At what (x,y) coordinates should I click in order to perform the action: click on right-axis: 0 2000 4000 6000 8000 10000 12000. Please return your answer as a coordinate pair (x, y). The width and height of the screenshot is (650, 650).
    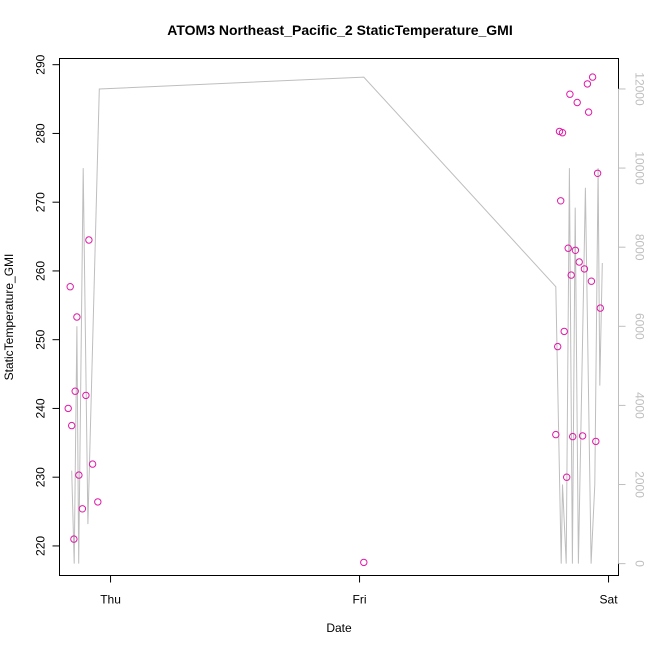
    Looking at the image, I should click on (632, 319).